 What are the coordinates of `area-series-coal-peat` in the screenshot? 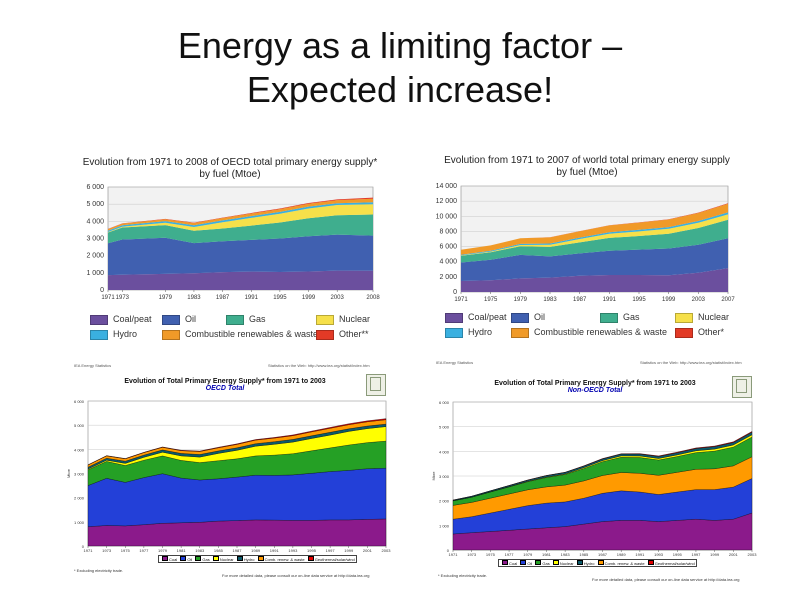 It's located at (594, 280).